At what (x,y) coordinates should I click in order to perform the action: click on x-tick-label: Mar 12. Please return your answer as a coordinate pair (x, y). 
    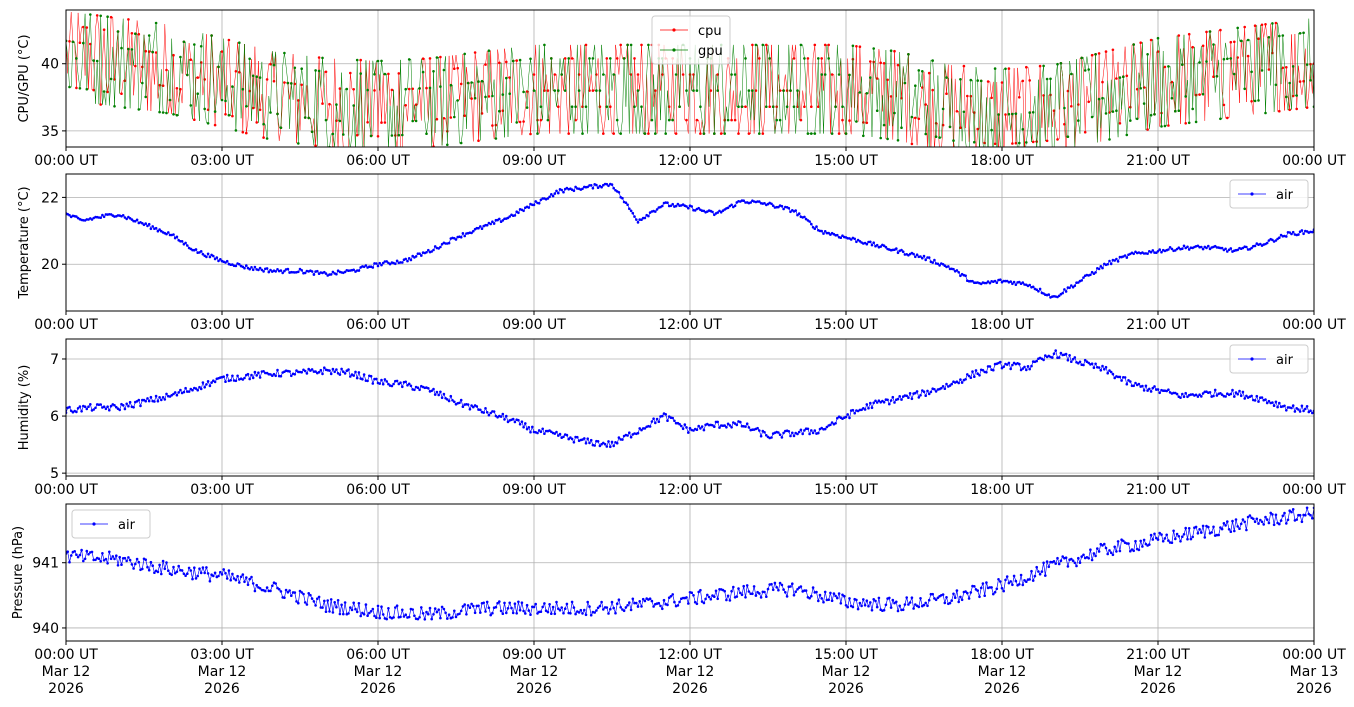
    Looking at the image, I should click on (846, 672).